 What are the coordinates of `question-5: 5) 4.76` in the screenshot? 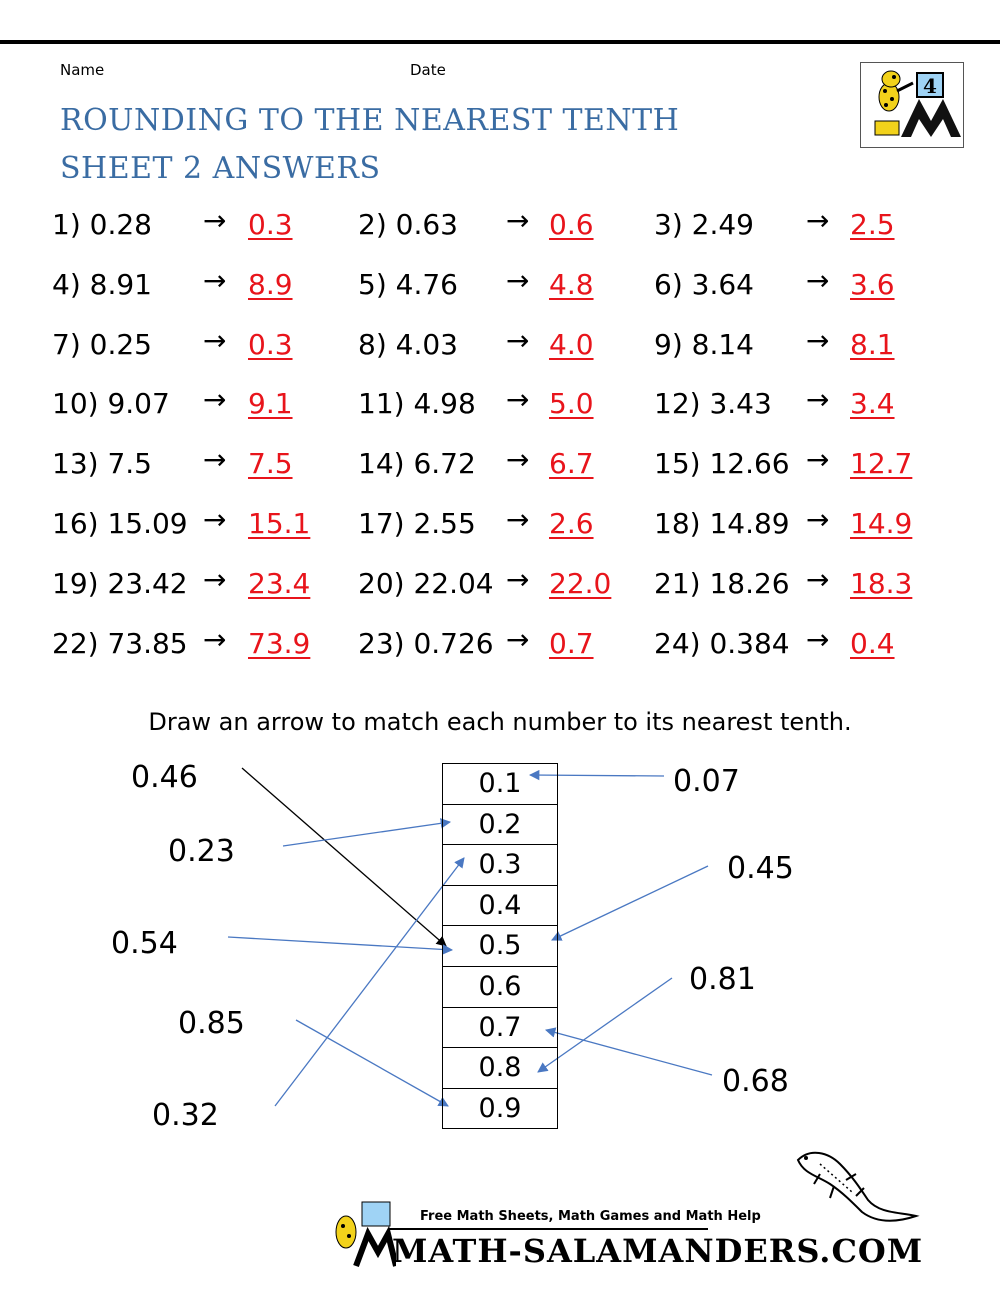 It's located at (408, 284).